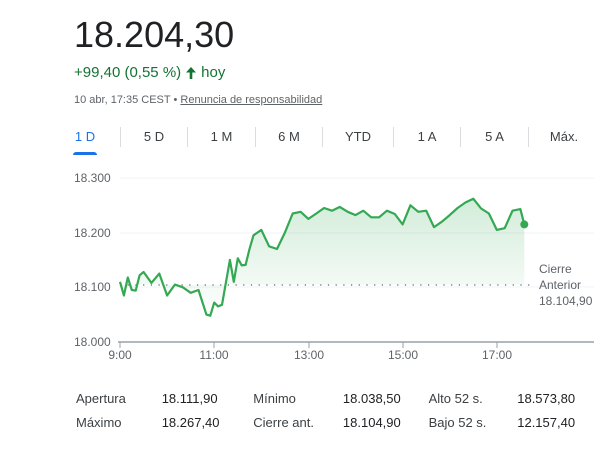 This screenshot has height=466, width=604. Describe the element at coordinates (101, 398) in the screenshot. I see `stat-label-open: Apertura` at that location.